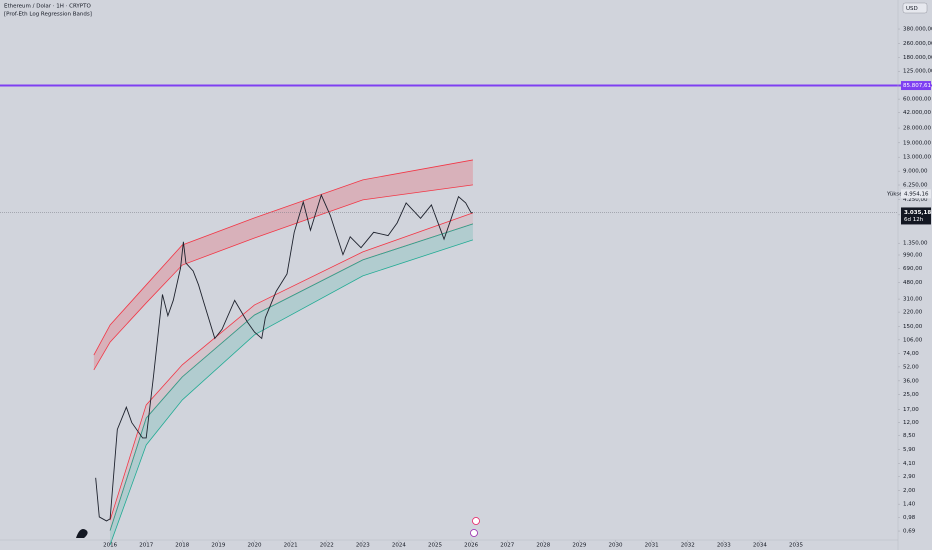 This screenshot has width=932, height=550. I want to click on high-label: 4.954,16, so click(916, 194).